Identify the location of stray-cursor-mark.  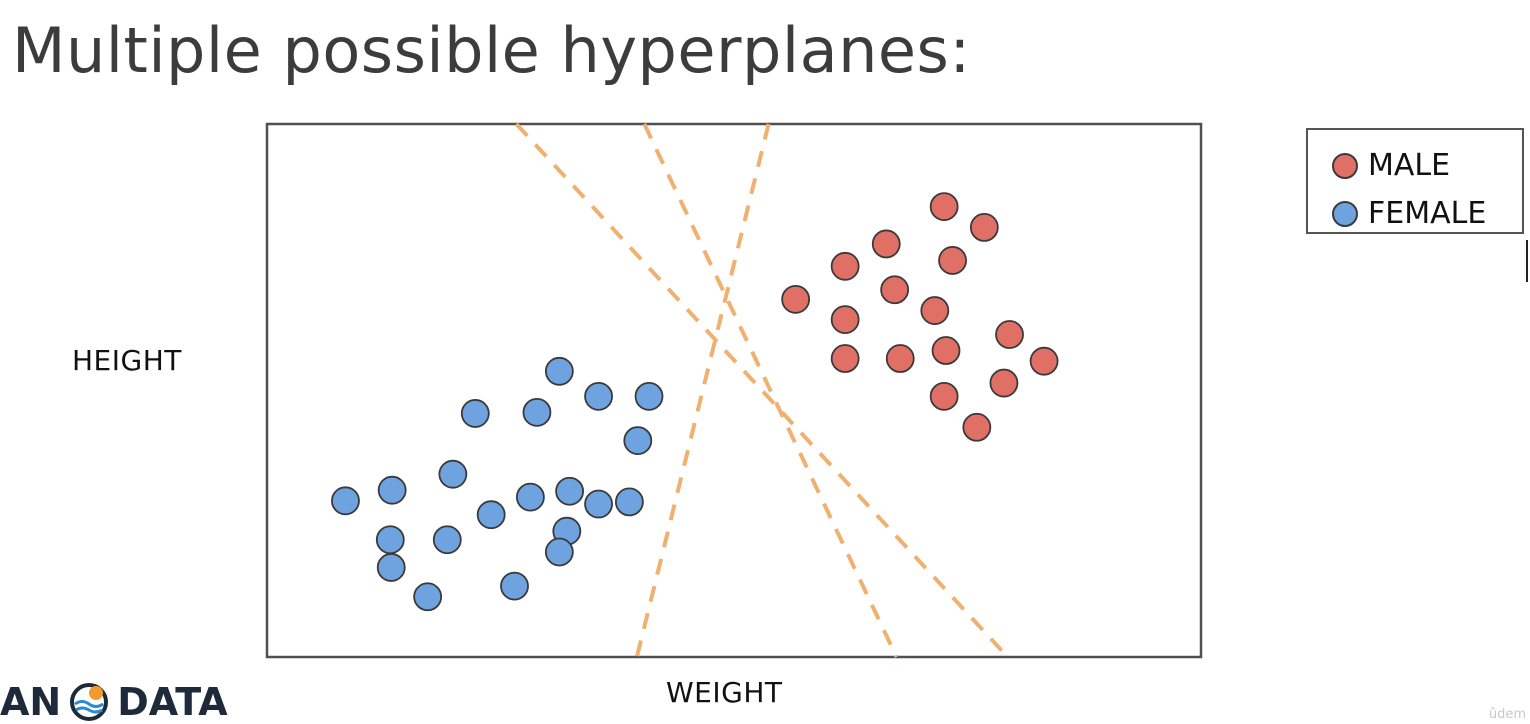
(1527, 261).